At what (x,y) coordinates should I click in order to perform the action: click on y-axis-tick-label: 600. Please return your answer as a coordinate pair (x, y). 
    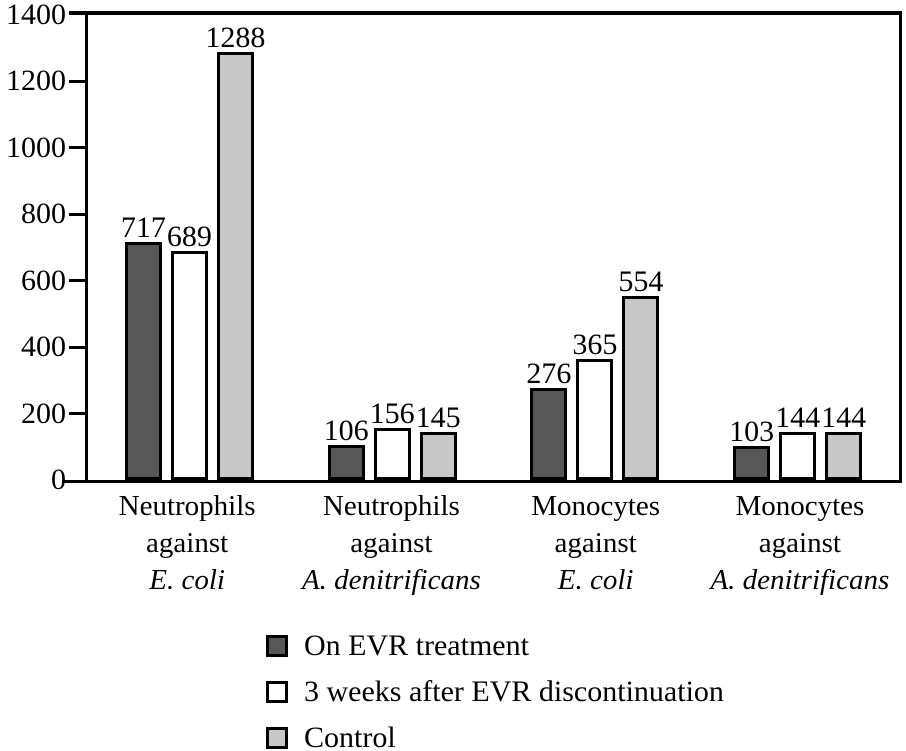
    Looking at the image, I should click on (43, 280).